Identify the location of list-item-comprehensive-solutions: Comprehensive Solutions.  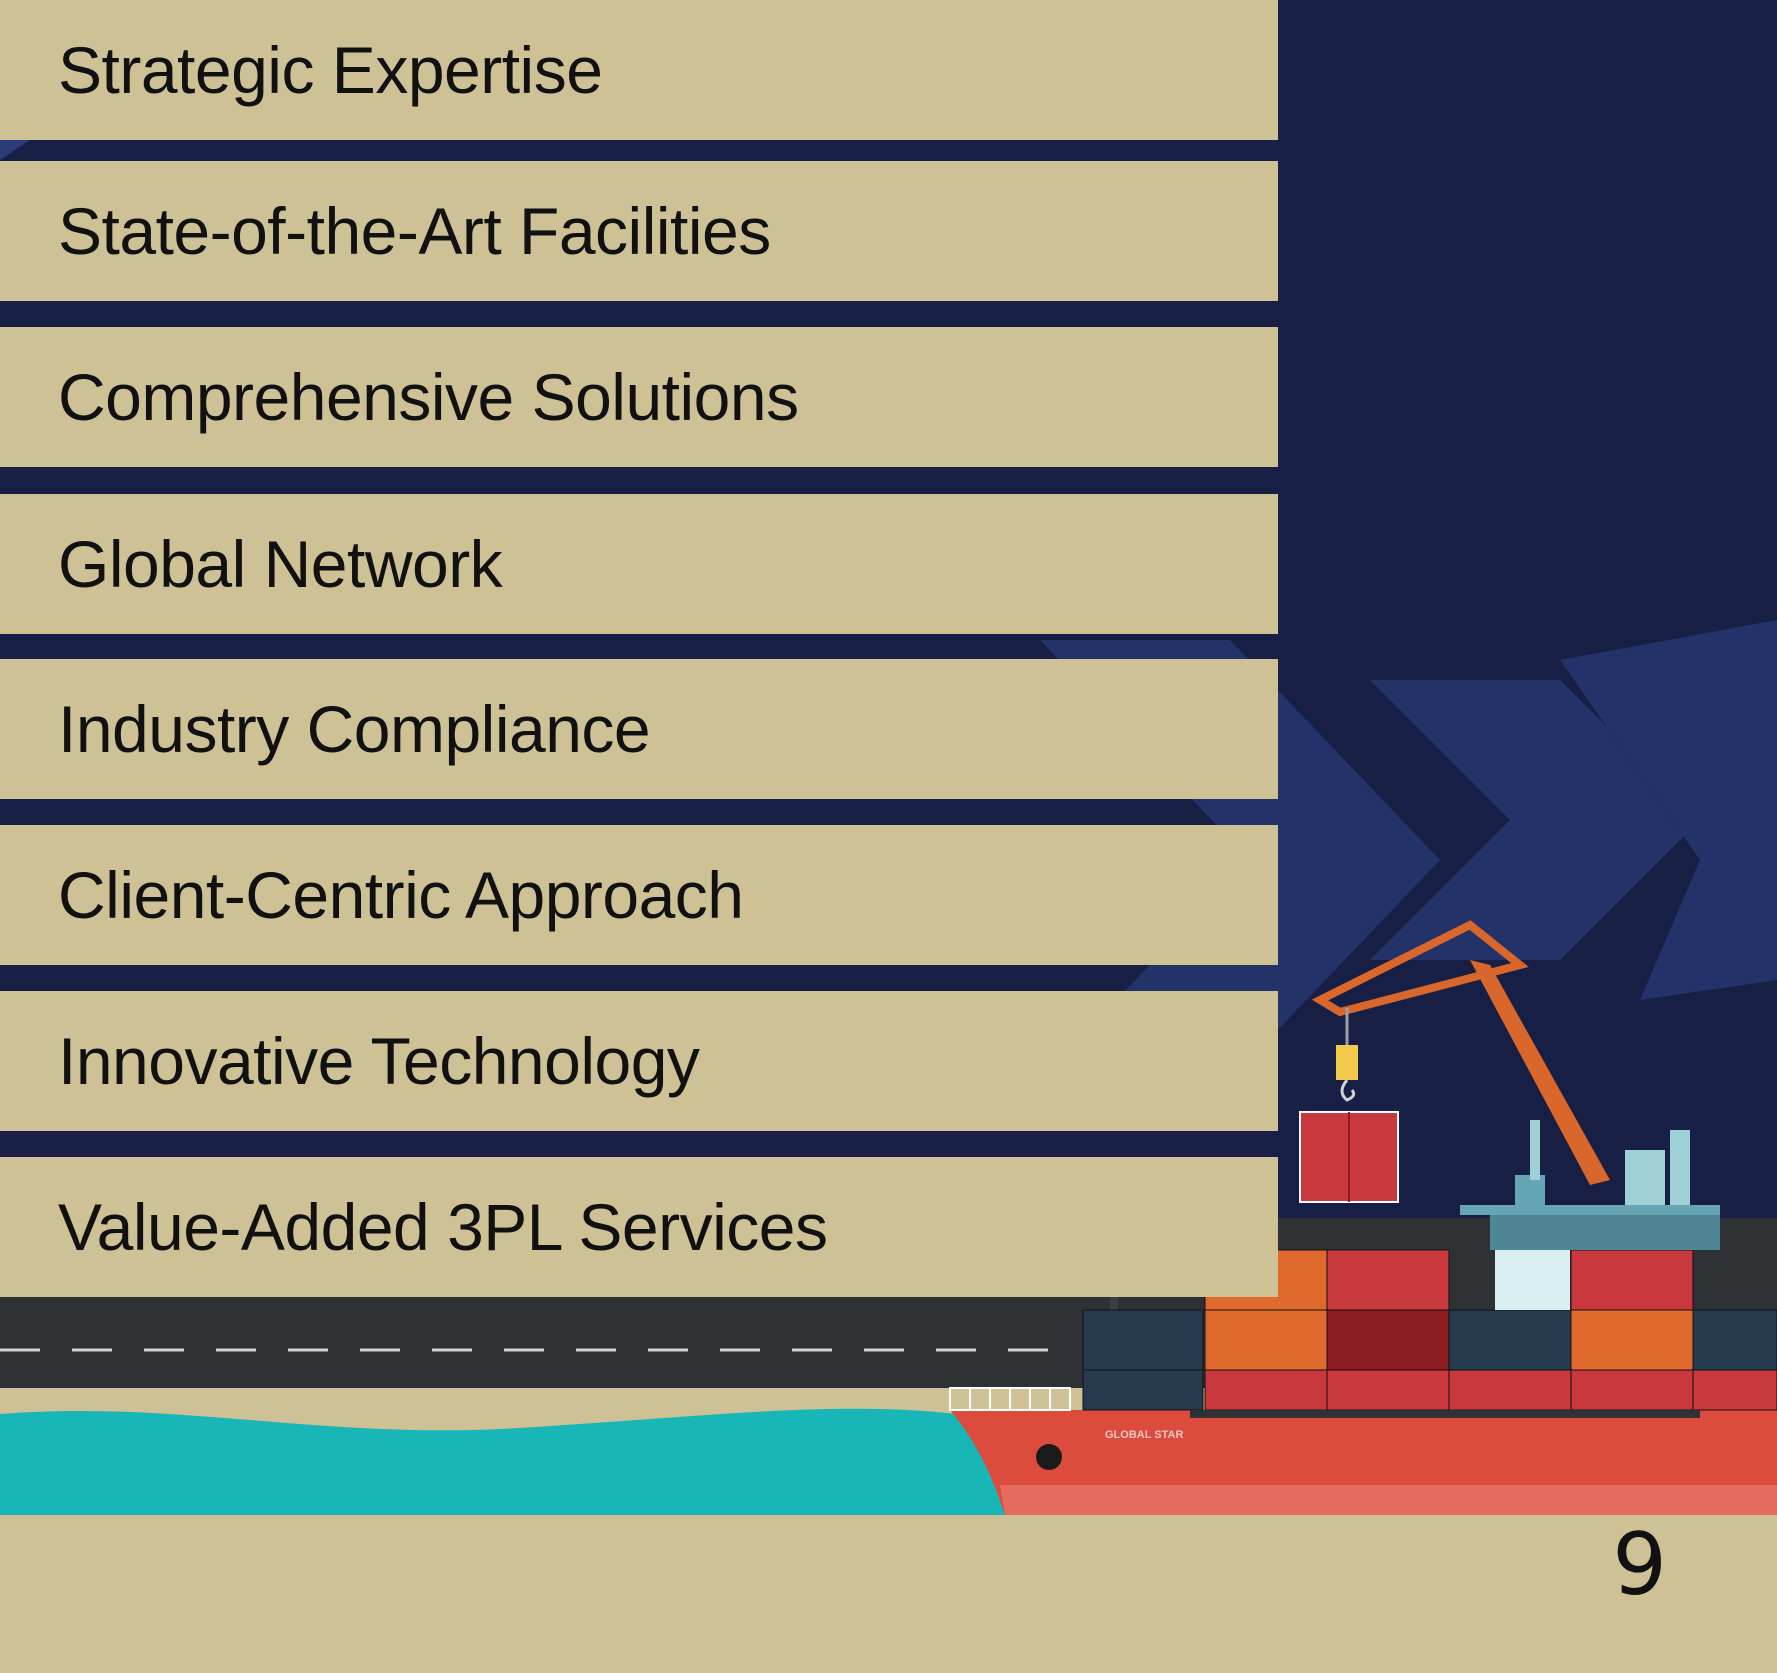
(639, 397).